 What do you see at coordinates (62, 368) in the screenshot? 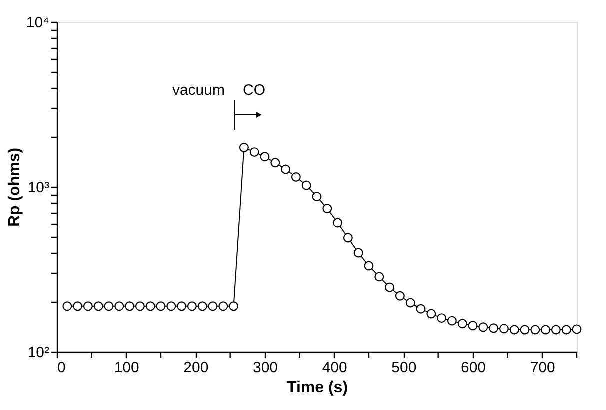
I see `x-tick-label: 0` at bounding box center [62, 368].